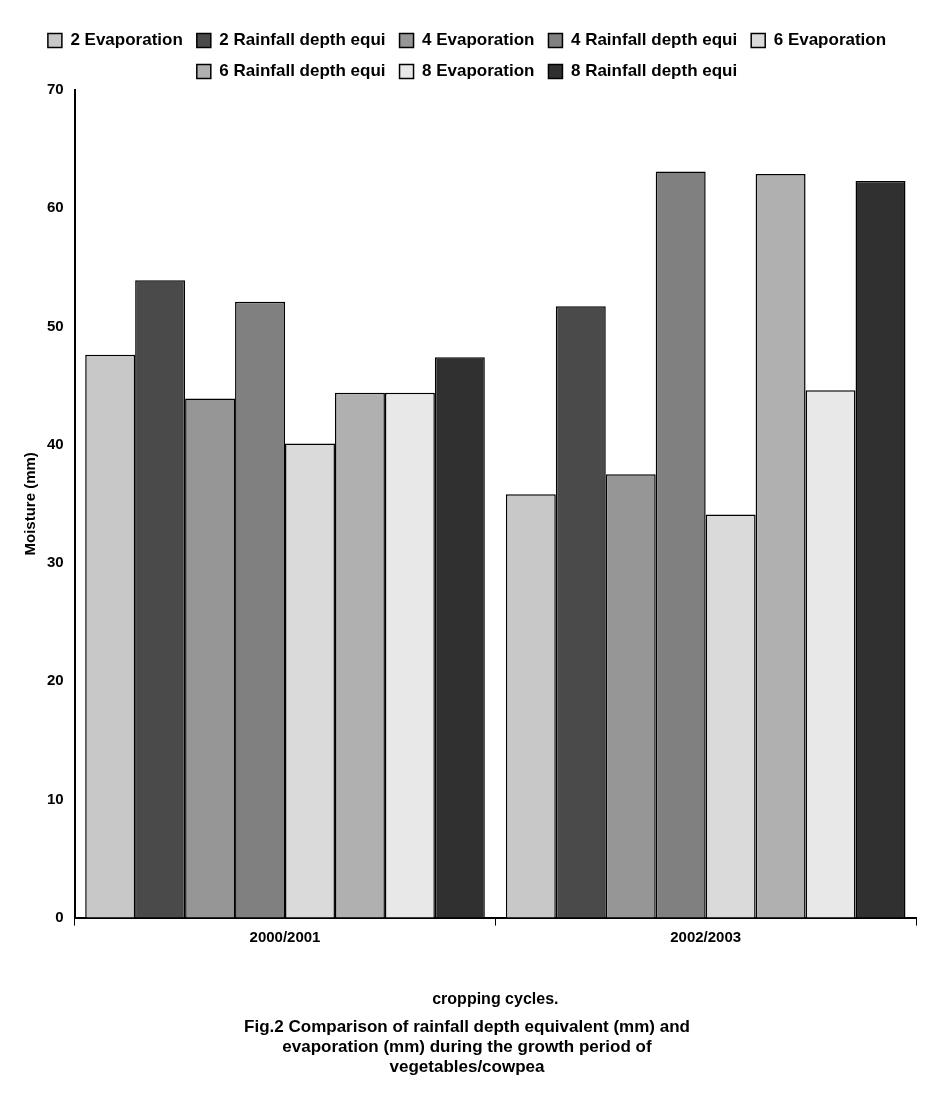  Describe the element at coordinates (55, 325) in the screenshot. I see `y-tick-label: 50` at that location.